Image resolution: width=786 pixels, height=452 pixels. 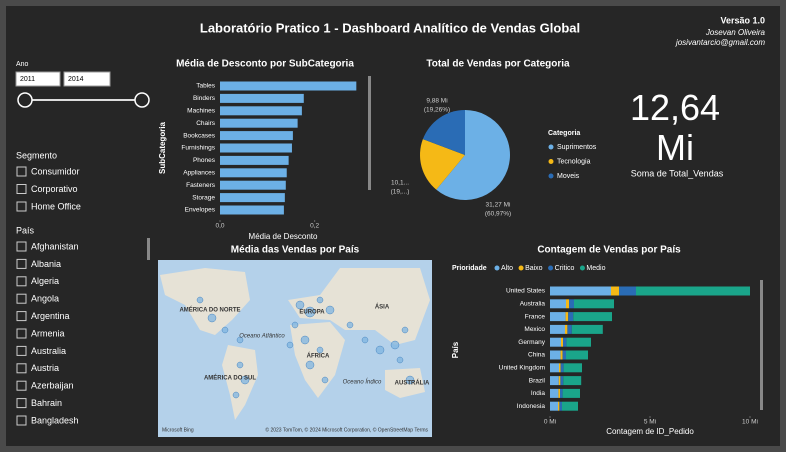 I want to click on data-label: (60,97%), so click(x=498, y=214).